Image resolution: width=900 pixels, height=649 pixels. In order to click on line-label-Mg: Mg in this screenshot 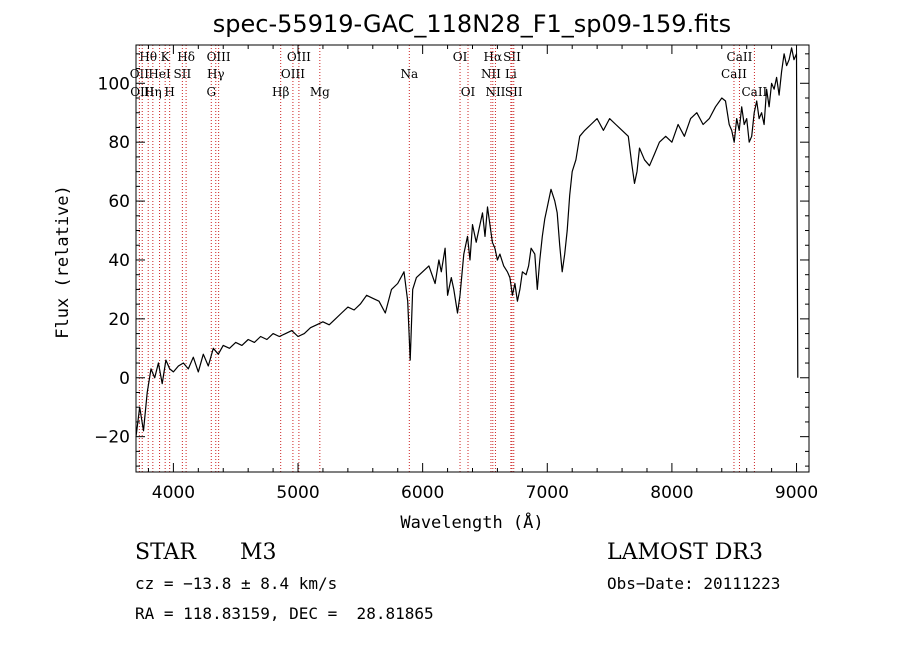, I will do `click(320, 92)`.